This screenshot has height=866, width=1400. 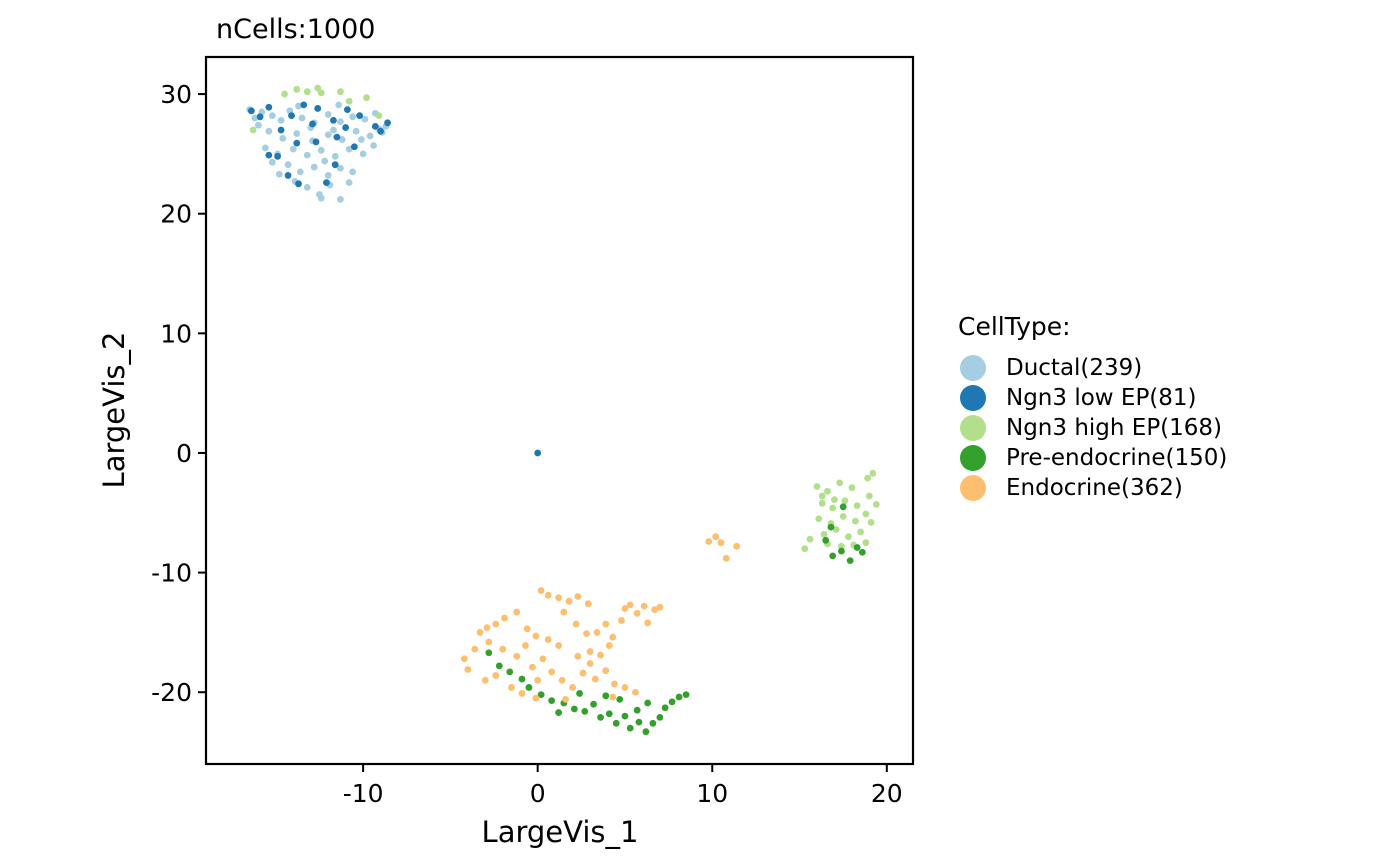 What do you see at coordinates (712, 793) in the screenshot?
I see `x-tick-label: 10` at bounding box center [712, 793].